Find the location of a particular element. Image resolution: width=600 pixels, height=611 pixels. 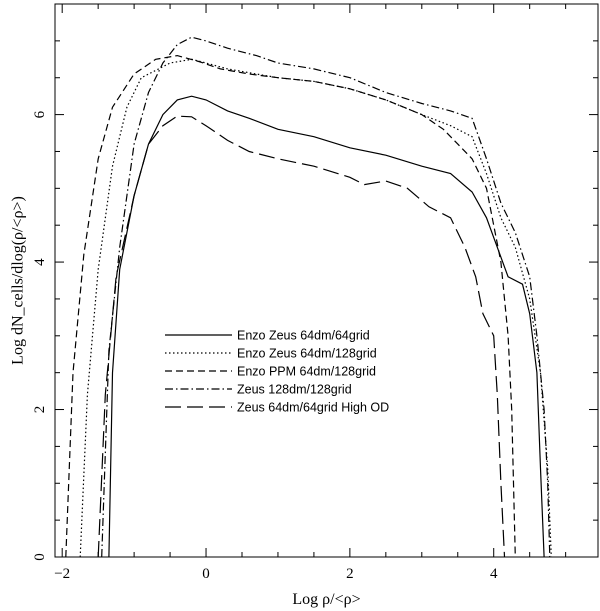

y-tick-label: 0 is located at coordinates (40, 557).